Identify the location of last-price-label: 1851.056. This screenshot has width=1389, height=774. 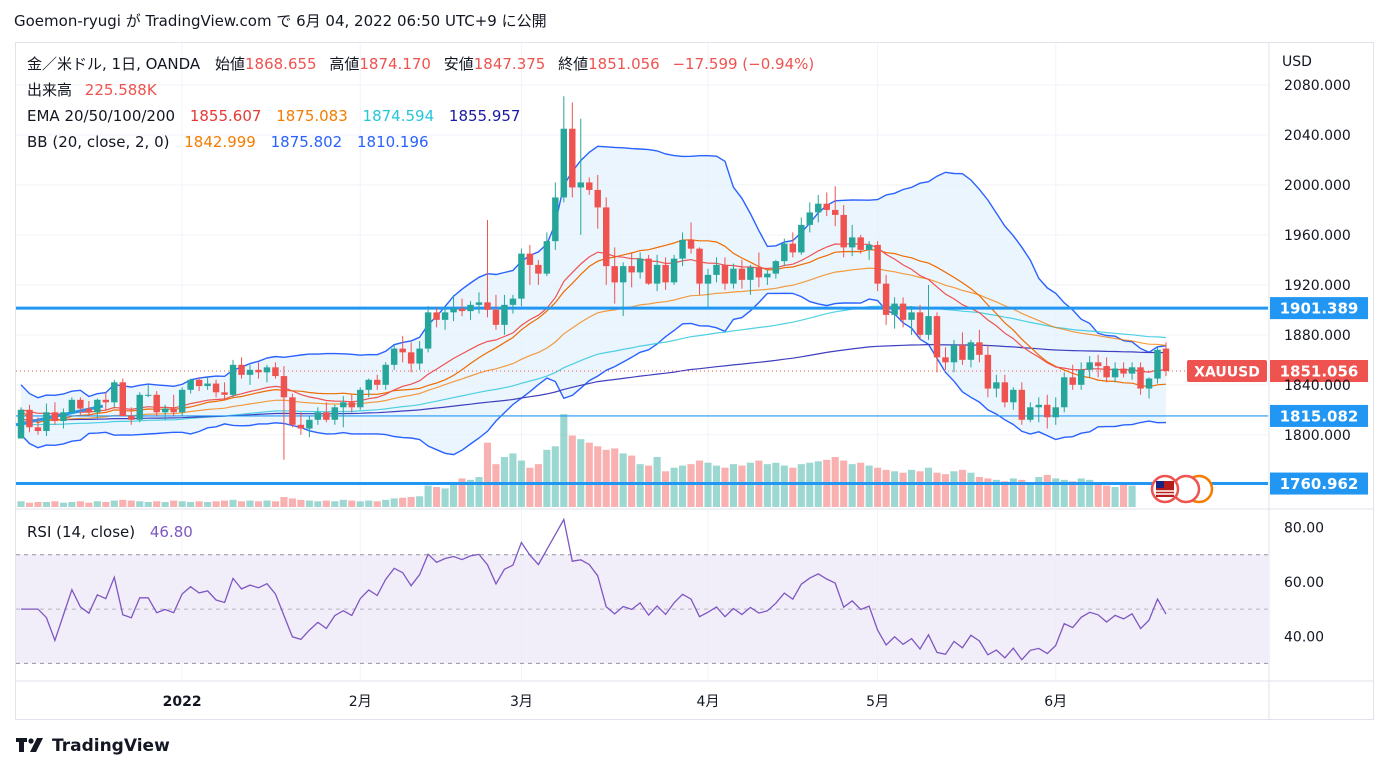
(1319, 372).